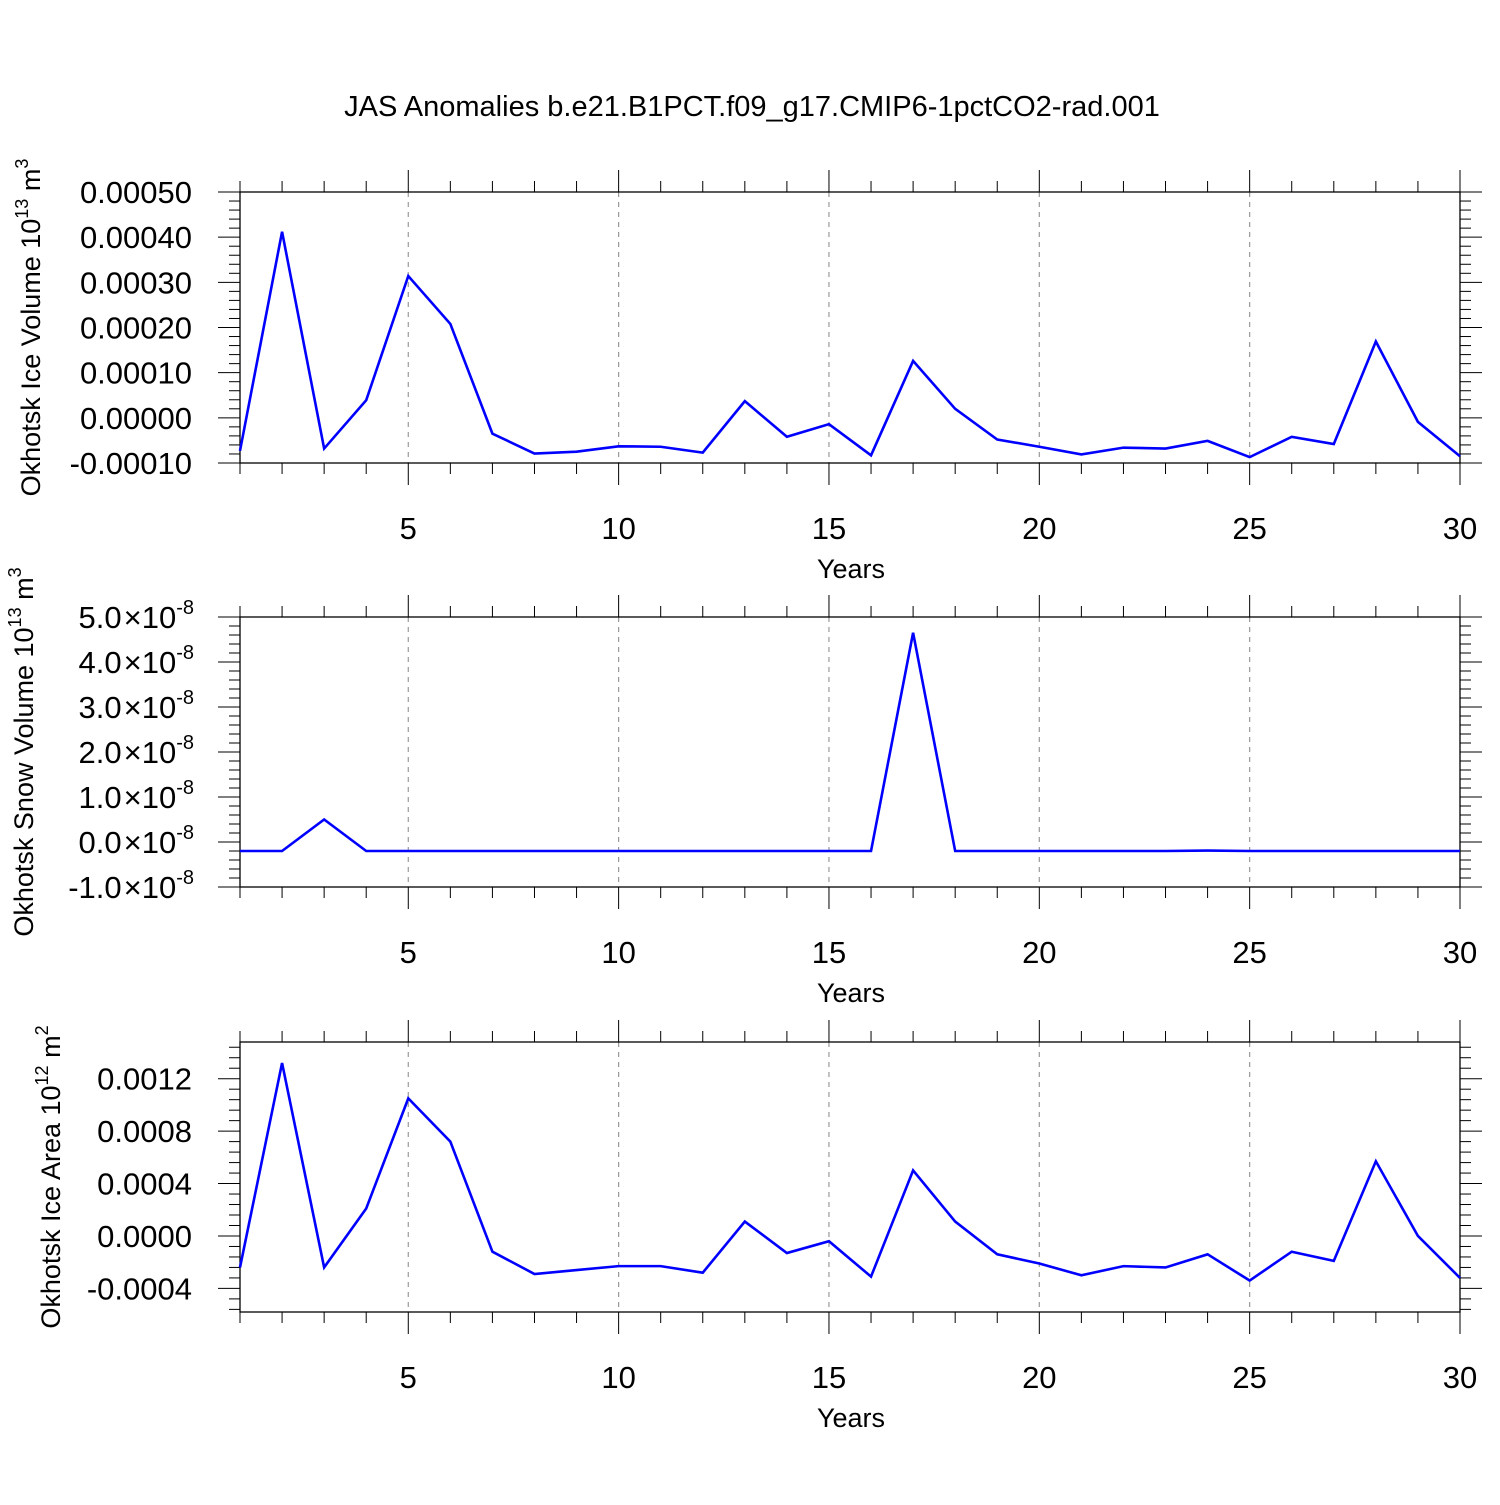  Describe the element at coordinates (136, 237) in the screenshot. I see `y-tick-label: 0.00040` at that location.